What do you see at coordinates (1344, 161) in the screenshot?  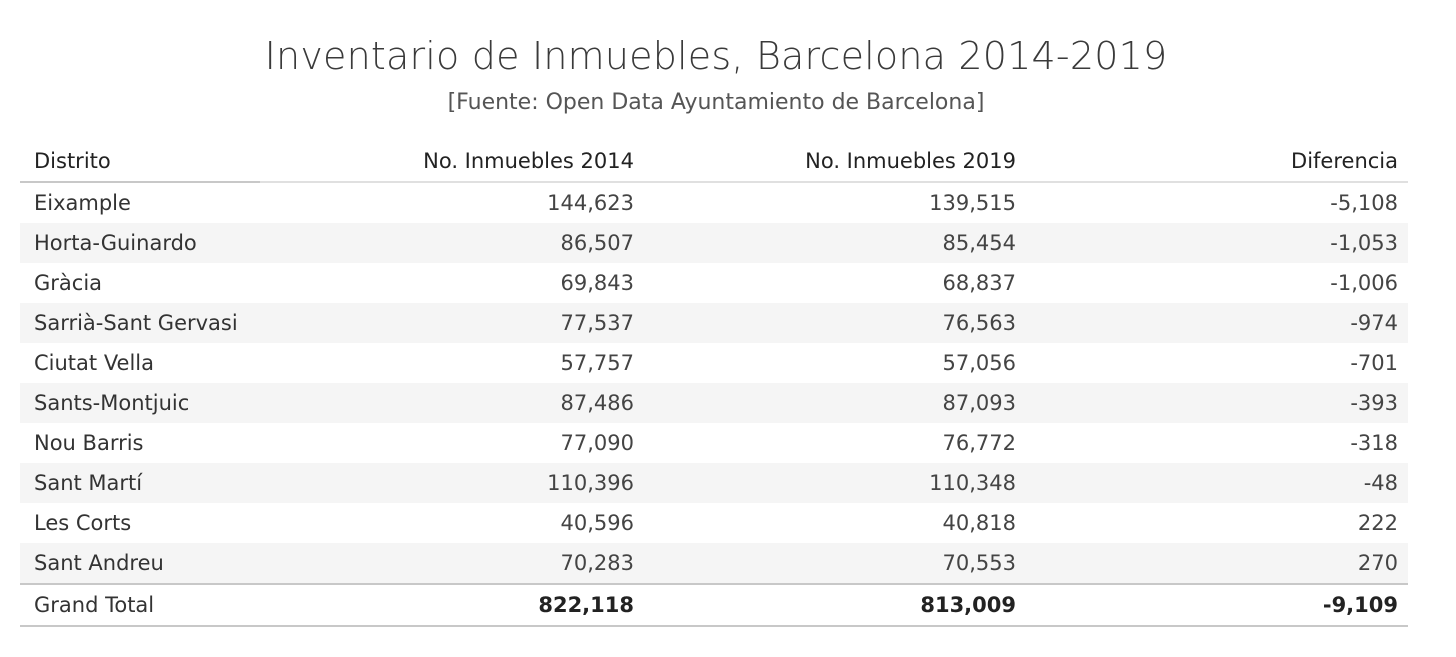 I see `header-diferencia: Diferencia` at bounding box center [1344, 161].